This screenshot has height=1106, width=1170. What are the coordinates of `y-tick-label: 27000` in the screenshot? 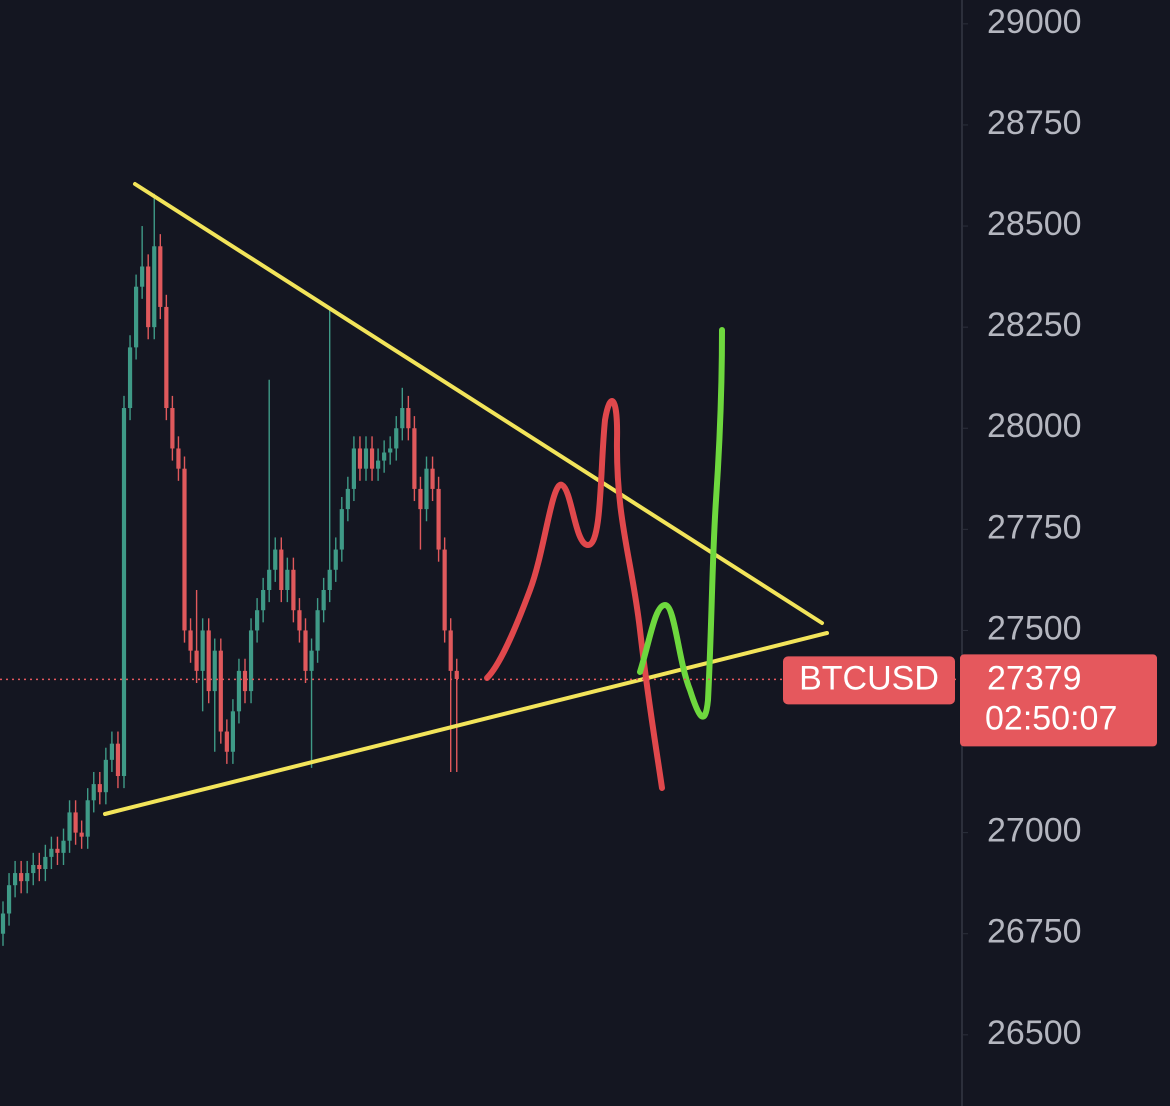 It's located at (1034, 831).